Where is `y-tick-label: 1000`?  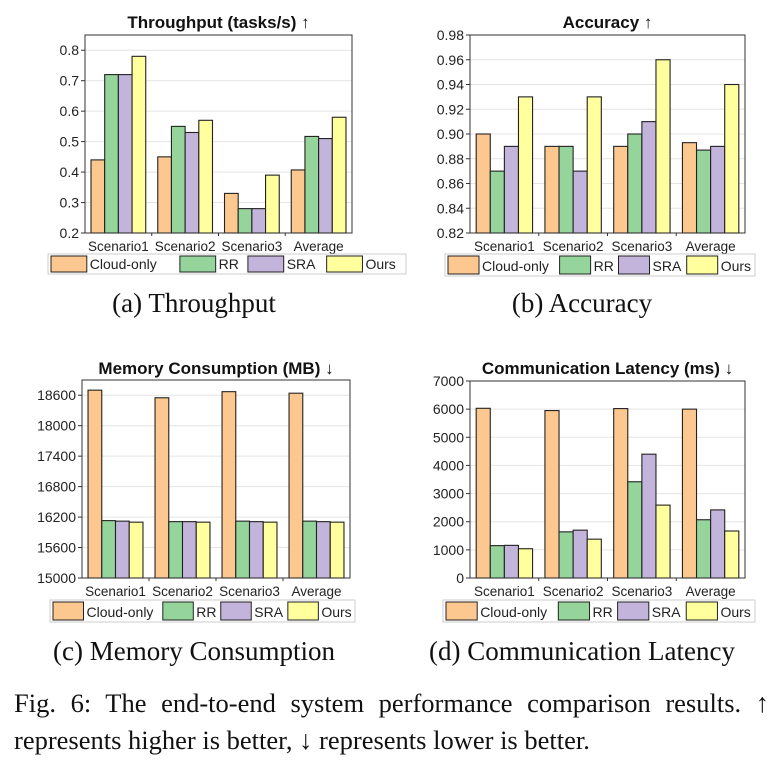
y-tick-label: 1000 is located at coordinates (448, 550).